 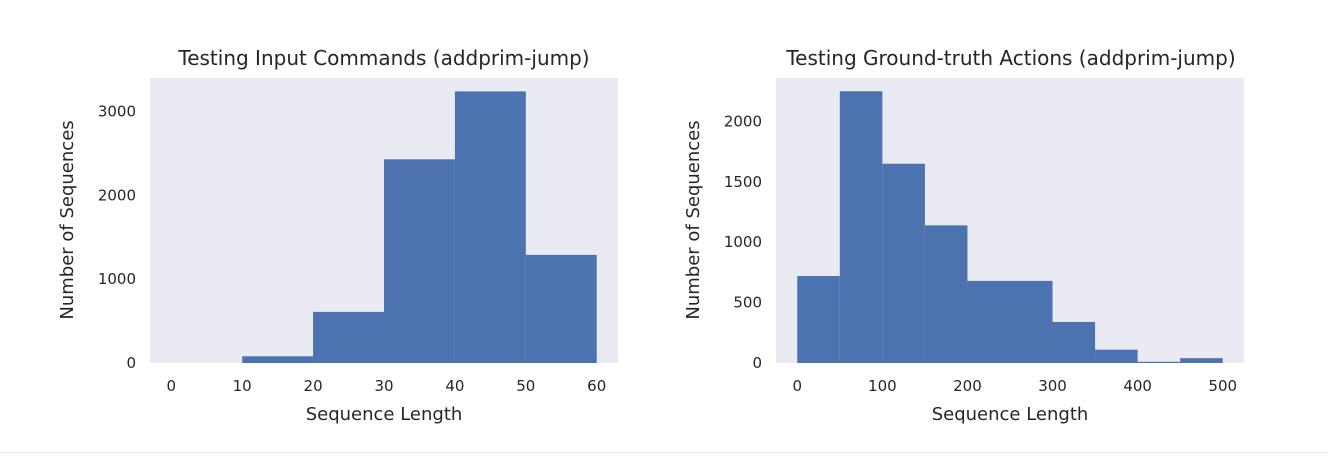 I want to click on x-tick-label: 30, so click(x=383, y=386).